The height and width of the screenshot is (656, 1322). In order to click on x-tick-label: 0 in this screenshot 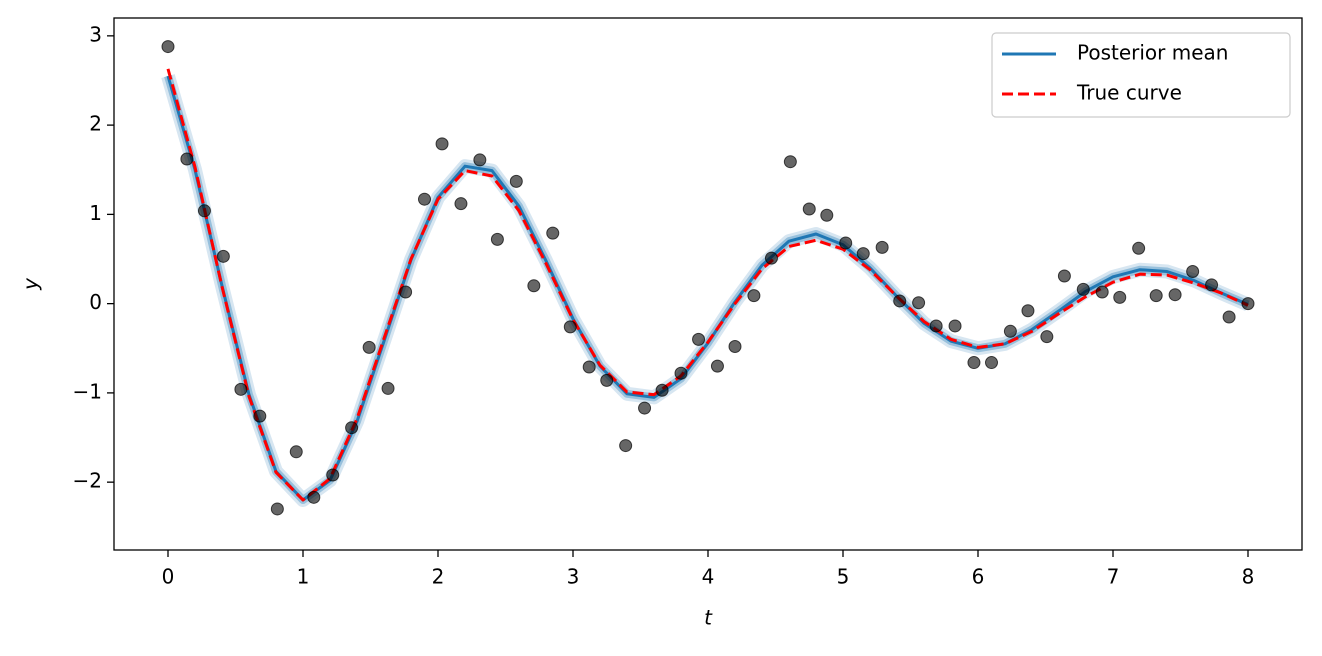, I will do `click(168, 577)`.